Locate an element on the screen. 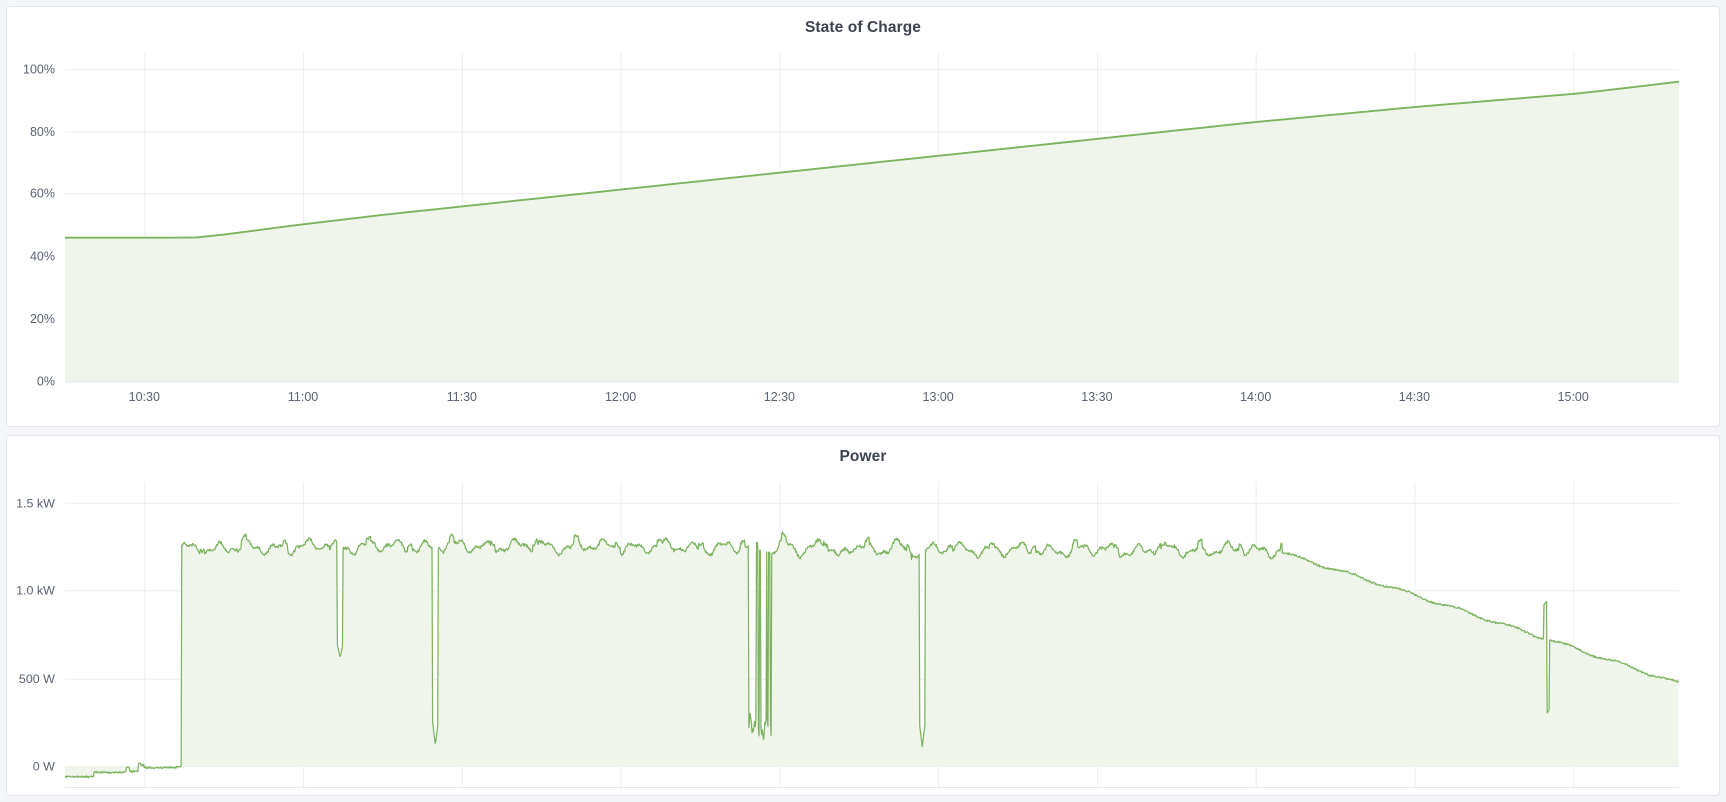  x-axis-tick-label: 12:00 is located at coordinates (620, 397).